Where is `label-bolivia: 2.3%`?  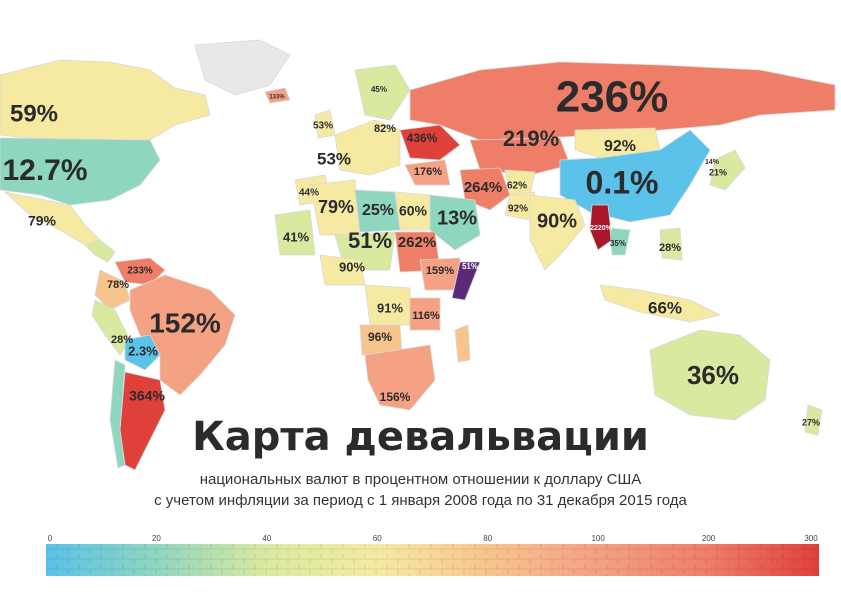
label-bolivia: 2.3% is located at coordinates (143, 350).